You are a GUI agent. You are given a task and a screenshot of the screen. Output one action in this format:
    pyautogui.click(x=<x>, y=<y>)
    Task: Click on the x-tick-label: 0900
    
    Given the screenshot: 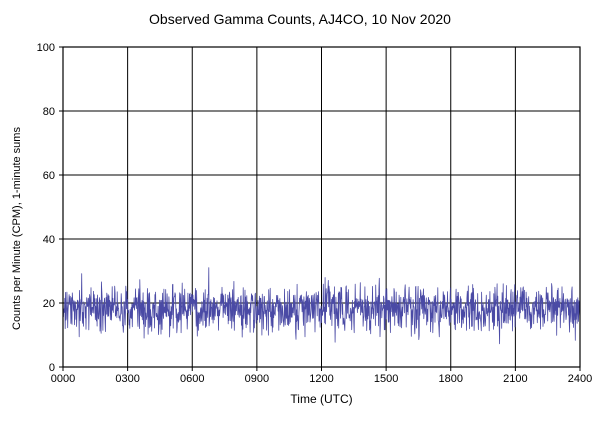 What is the action you would take?
    pyautogui.click(x=257, y=379)
    